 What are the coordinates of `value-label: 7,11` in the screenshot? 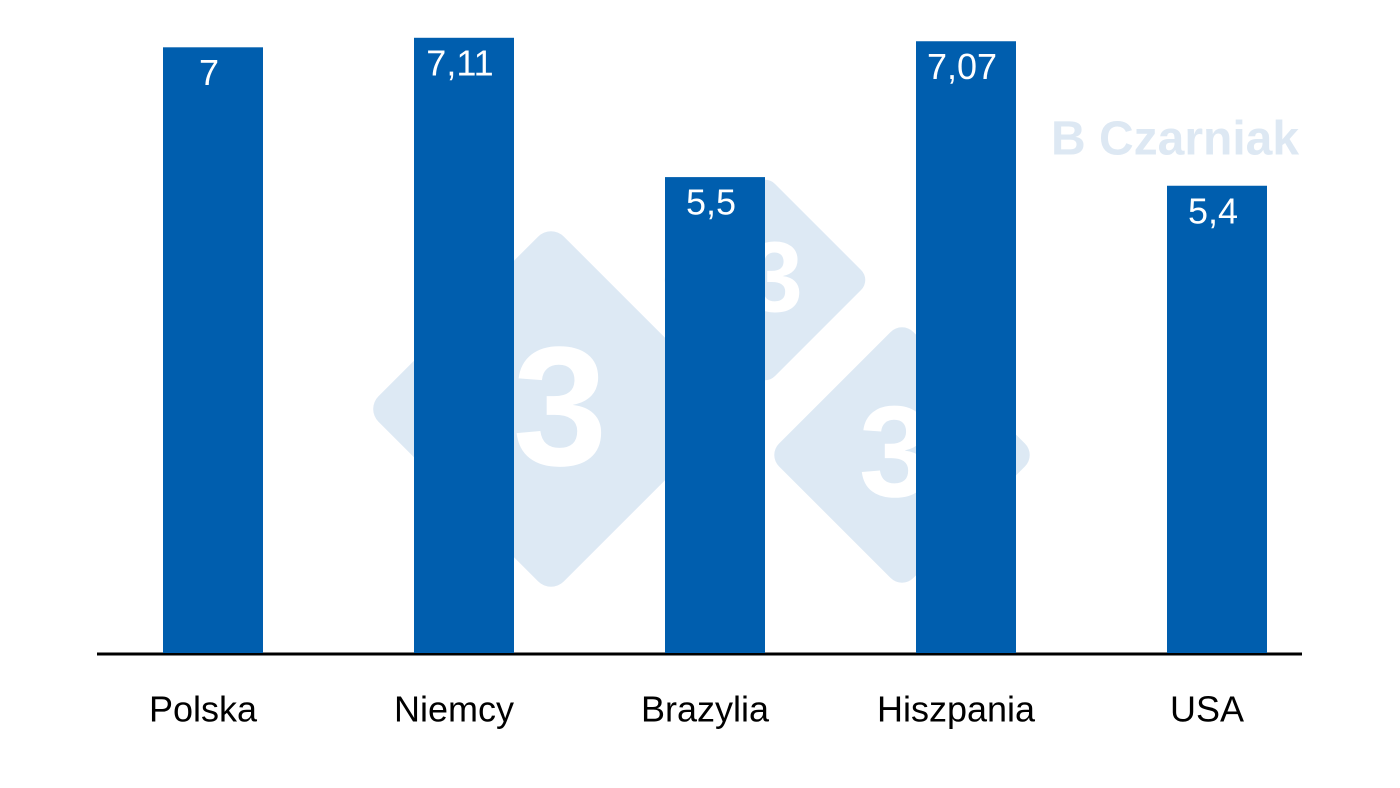 It's located at (459, 62).